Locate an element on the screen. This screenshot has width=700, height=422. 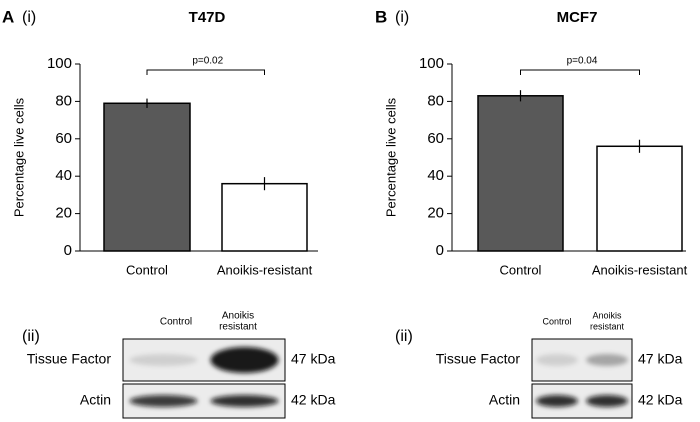
p-value: p=0.02 is located at coordinates (207, 61).